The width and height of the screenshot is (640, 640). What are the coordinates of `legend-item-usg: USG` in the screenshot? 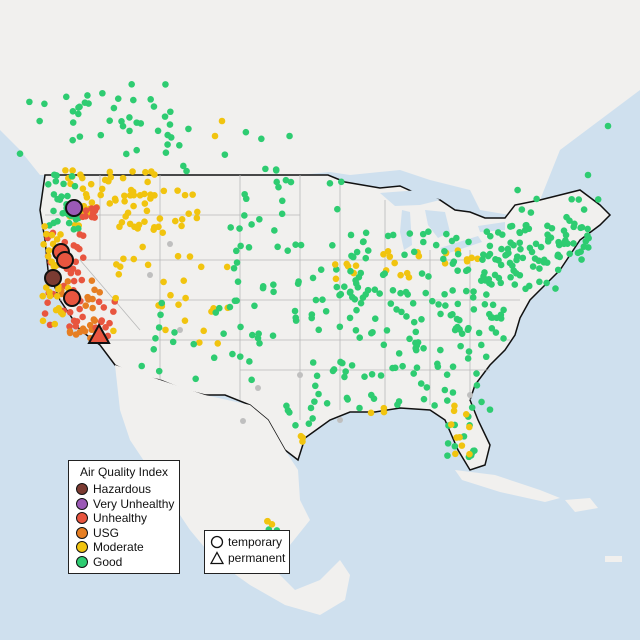 It's located at (124, 533).